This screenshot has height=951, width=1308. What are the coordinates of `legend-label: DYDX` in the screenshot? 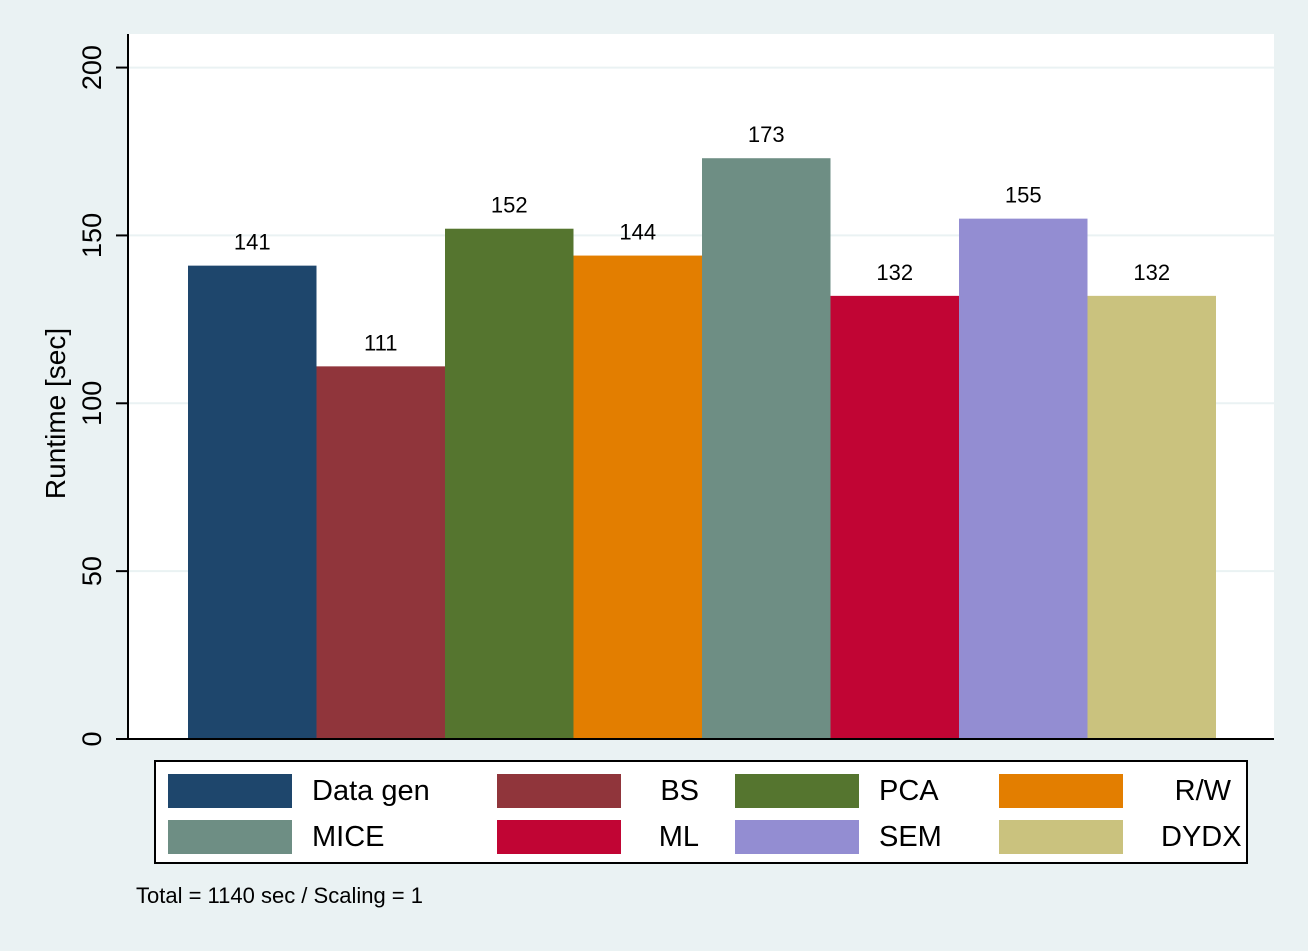 It's located at (1201, 837).